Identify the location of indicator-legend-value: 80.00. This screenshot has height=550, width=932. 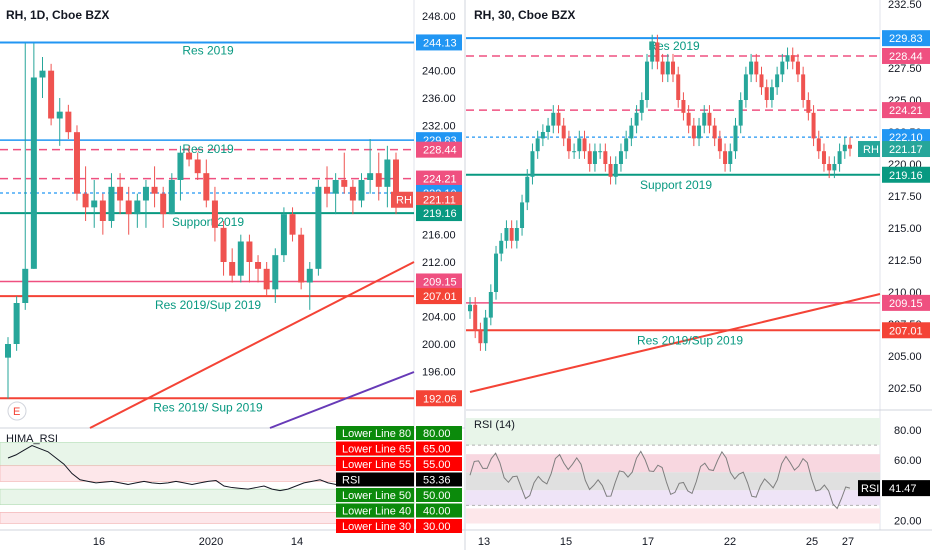
(437, 434).